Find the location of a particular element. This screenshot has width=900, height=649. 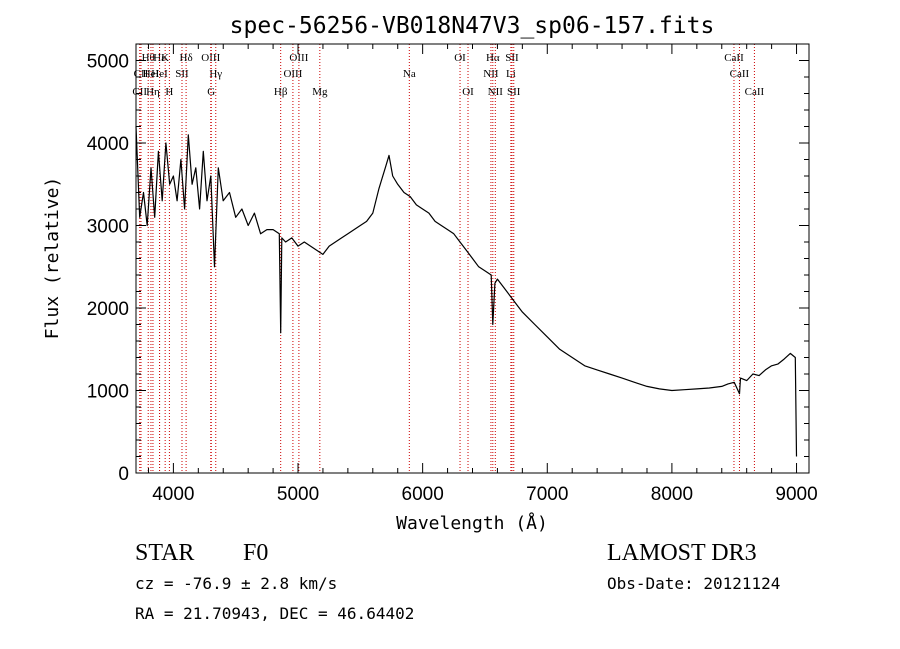

line-marker-label-8: H is located at coordinates (169, 92).